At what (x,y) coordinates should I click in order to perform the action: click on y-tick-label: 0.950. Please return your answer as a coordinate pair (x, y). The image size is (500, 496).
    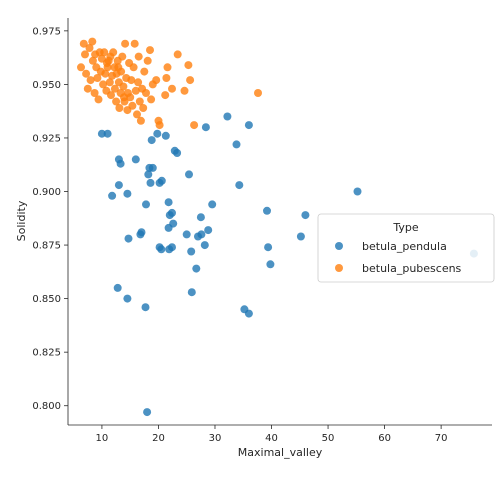
    Looking at the image, I should click on (46, 85).